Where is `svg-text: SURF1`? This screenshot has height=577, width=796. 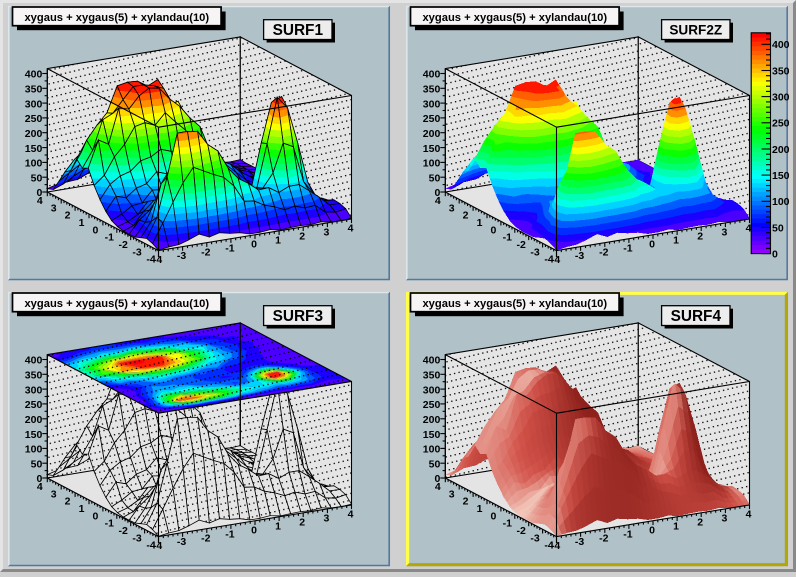 svg-text: SURF1 is located at coordinates (298, 30).